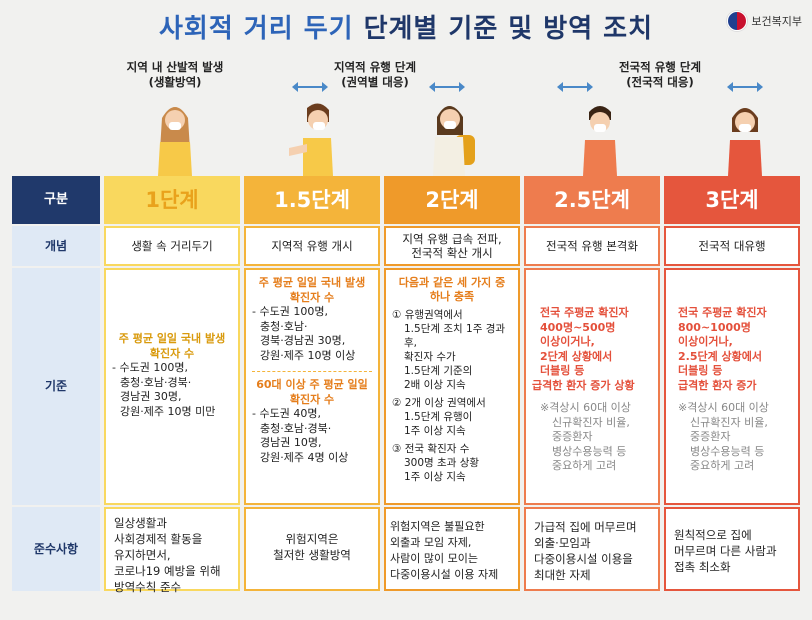 This screenshot has height=620, width=812. I want to click on compliance-line: 접촉 최소화, so click(702, 567).